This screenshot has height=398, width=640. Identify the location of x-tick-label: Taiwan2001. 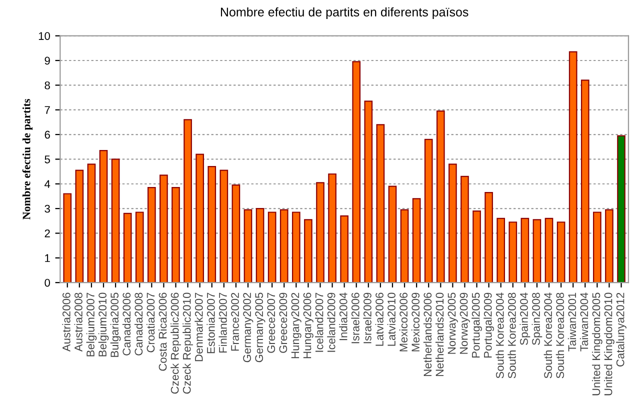
(572, 322).